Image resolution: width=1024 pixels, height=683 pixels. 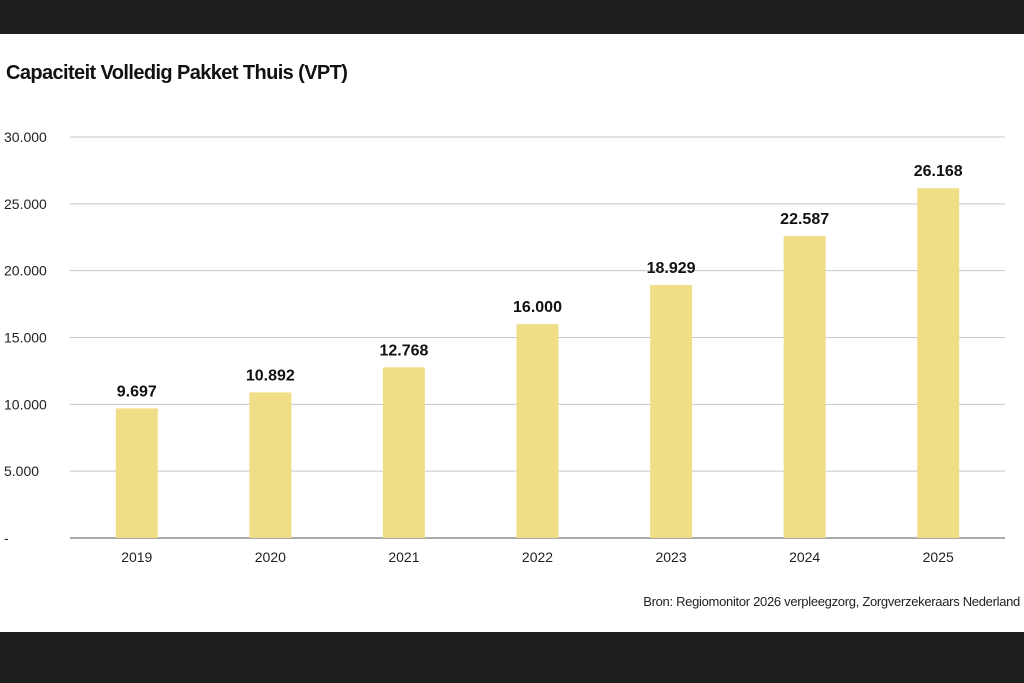 I want to click on data-label-2022: 16.000, so click(x=537, y=307).